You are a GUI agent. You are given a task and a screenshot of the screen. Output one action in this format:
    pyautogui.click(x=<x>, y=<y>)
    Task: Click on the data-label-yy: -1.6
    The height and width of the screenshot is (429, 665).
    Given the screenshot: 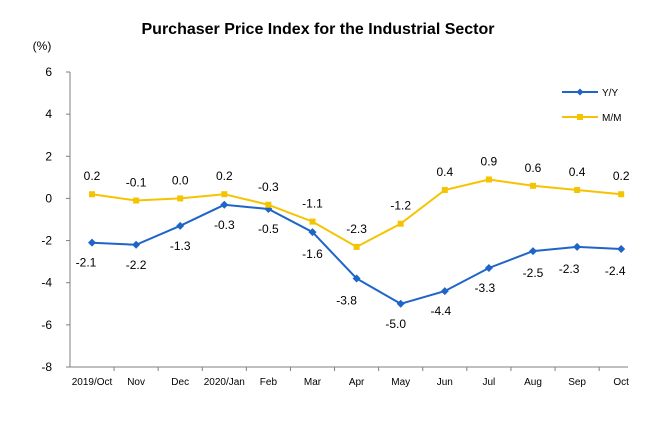 What is the action you would take?
    pyautogui.click(x=312, y=254)
    